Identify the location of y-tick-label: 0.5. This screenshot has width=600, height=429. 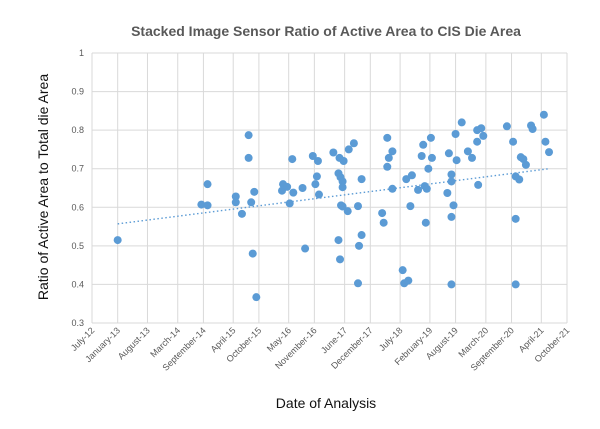
(77, 246).